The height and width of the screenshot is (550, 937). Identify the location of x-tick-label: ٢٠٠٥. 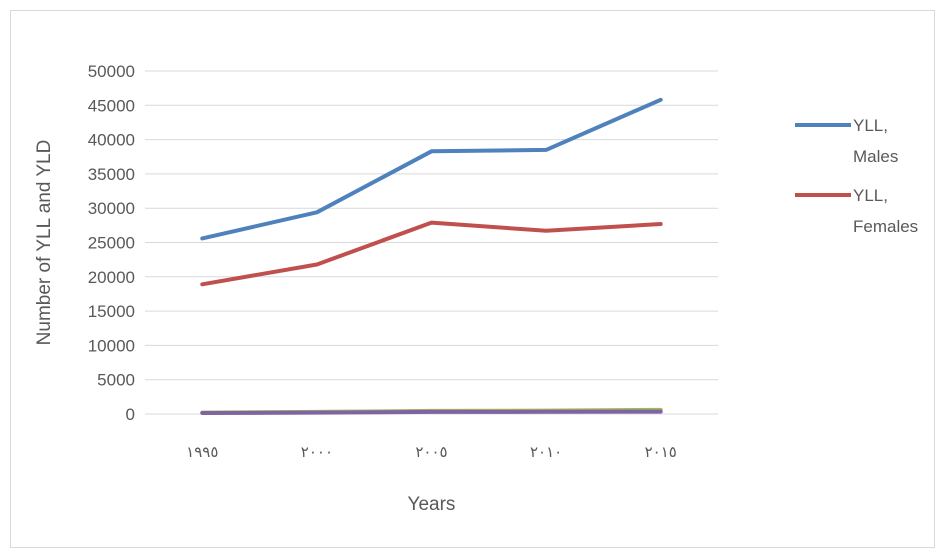
(431, 452).